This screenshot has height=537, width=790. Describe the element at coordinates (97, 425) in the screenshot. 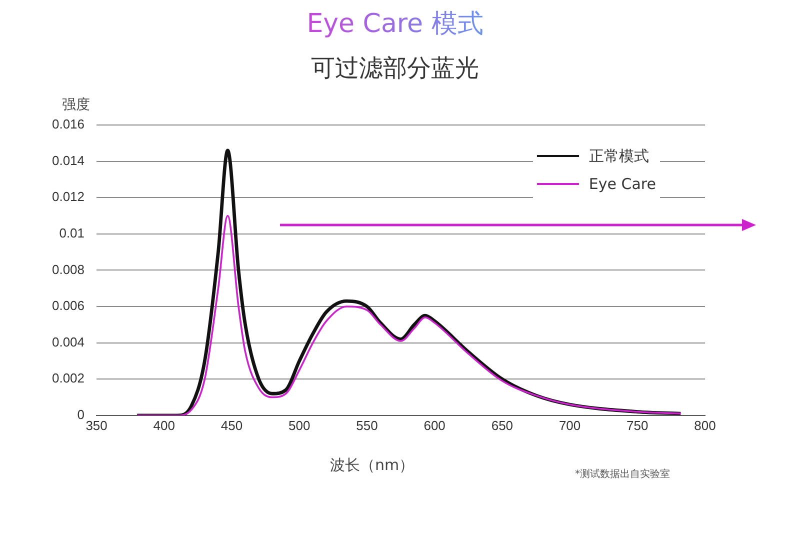

I see `x-tick-label: 350` at that location.